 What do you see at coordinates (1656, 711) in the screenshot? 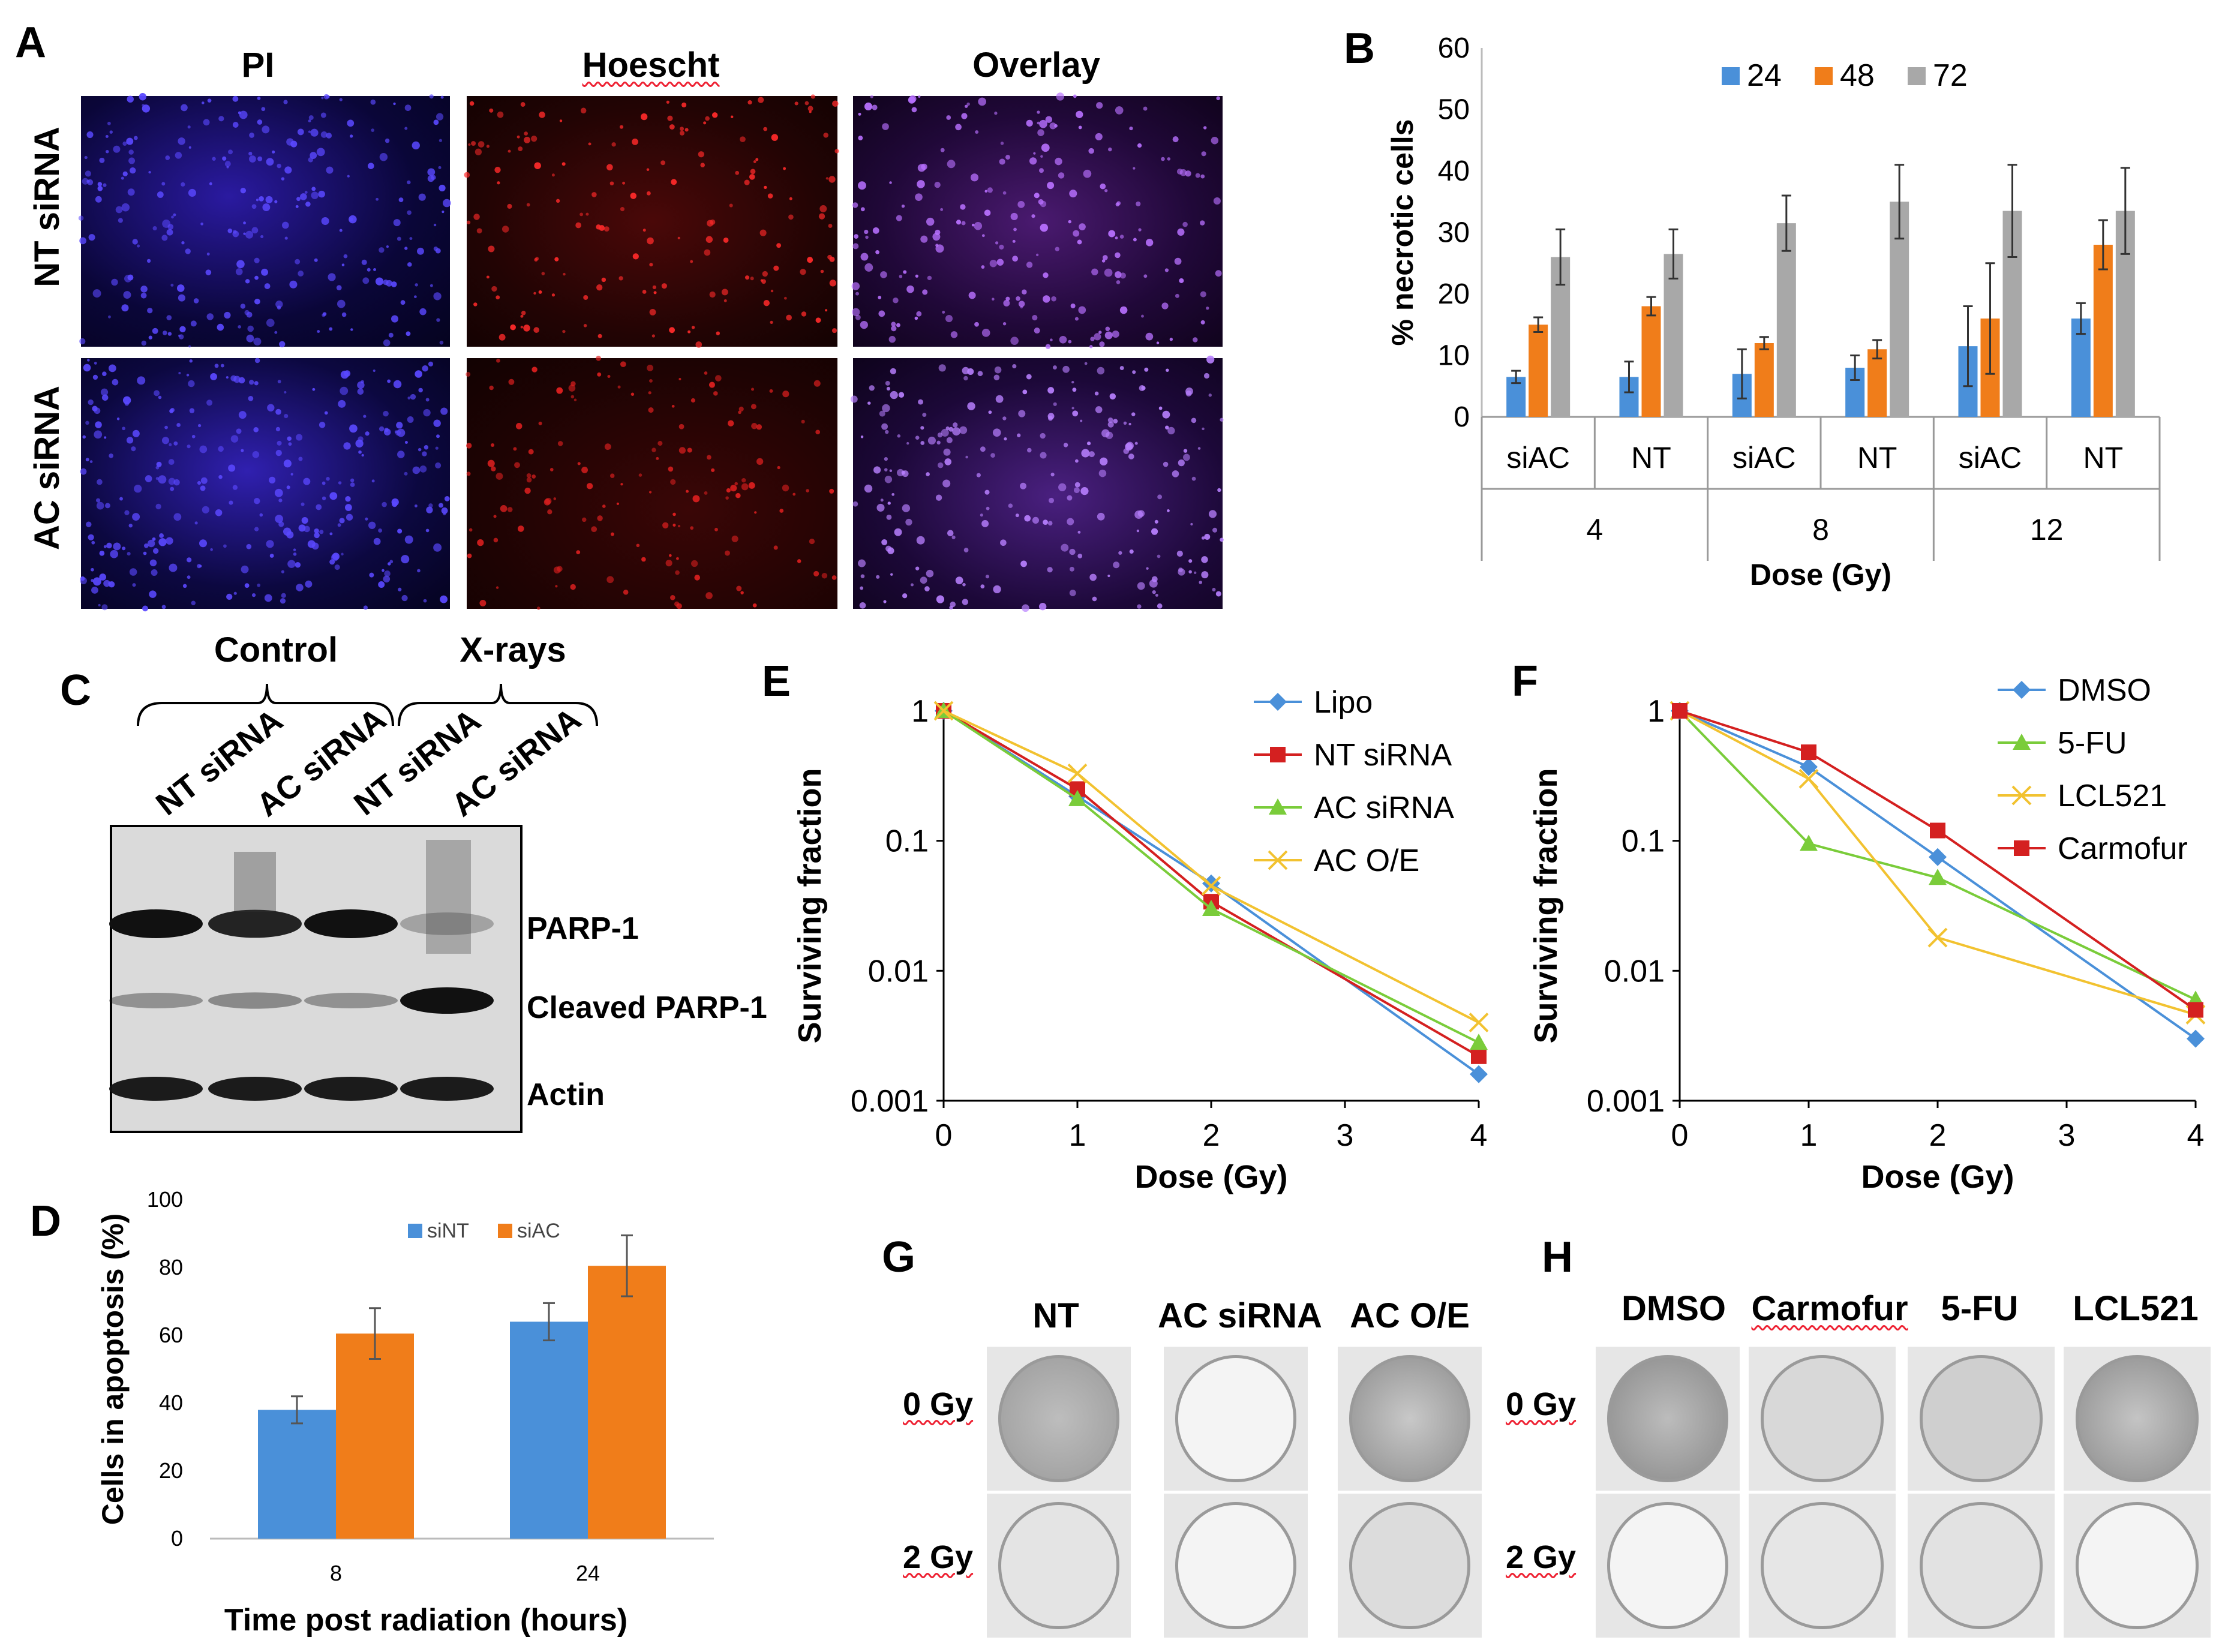
I see `chartF-ytick-label: 1` at bounding box center [1656, 711].